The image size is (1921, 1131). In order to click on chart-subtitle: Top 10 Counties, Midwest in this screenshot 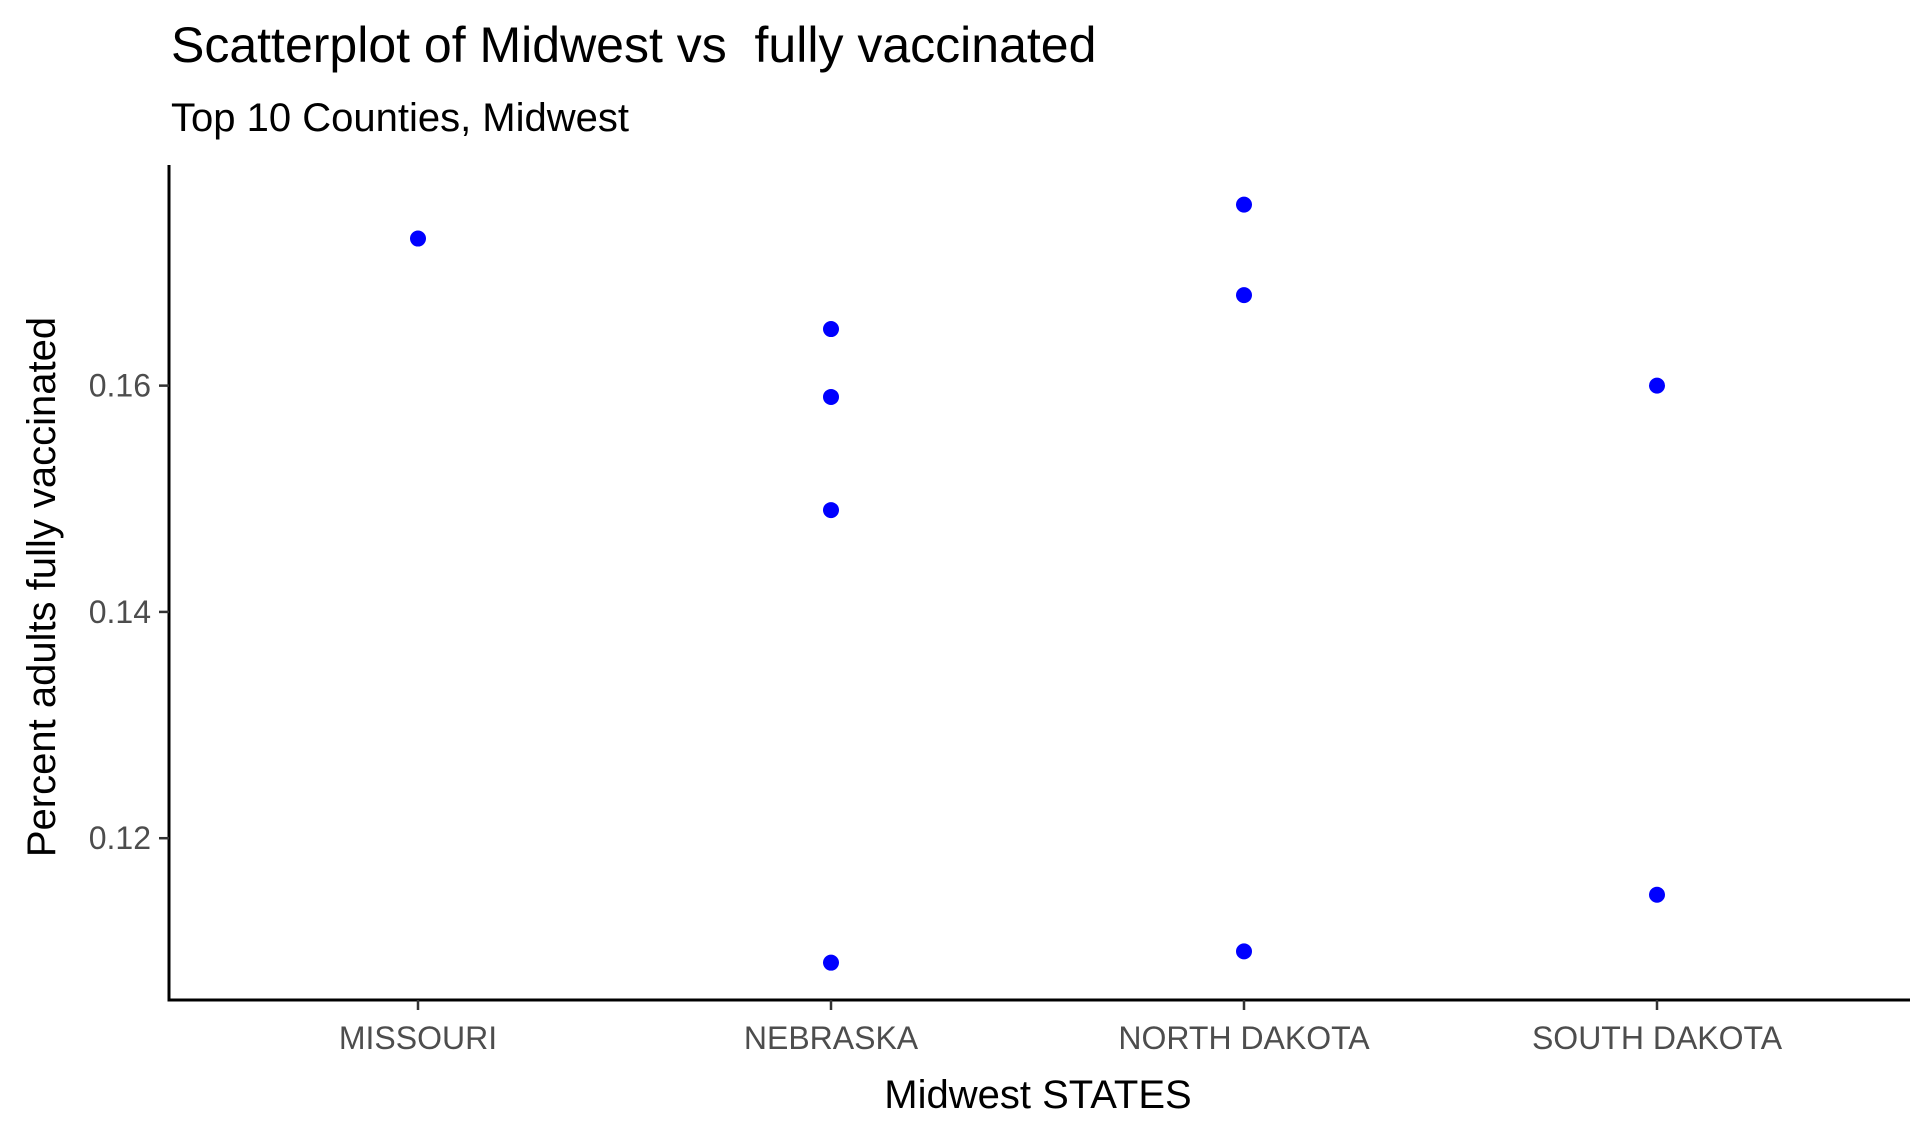, I will do `click(400, 118)`.